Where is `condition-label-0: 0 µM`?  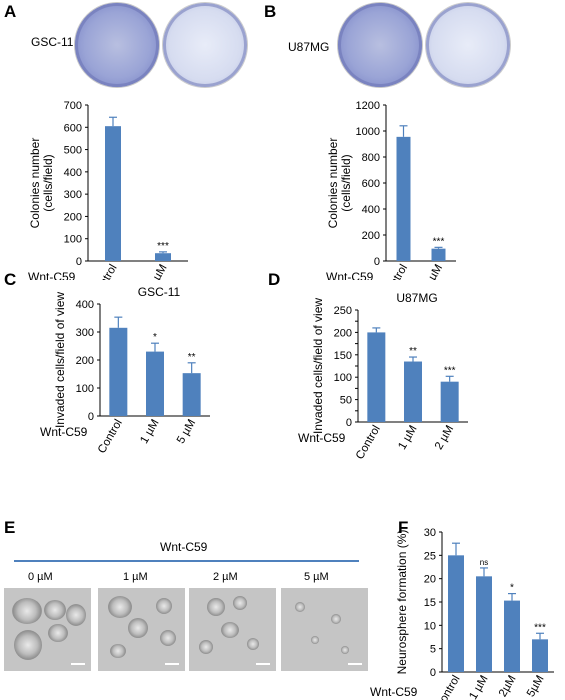 condition-label-0: 0 µM is located at coordinates (40, 577).